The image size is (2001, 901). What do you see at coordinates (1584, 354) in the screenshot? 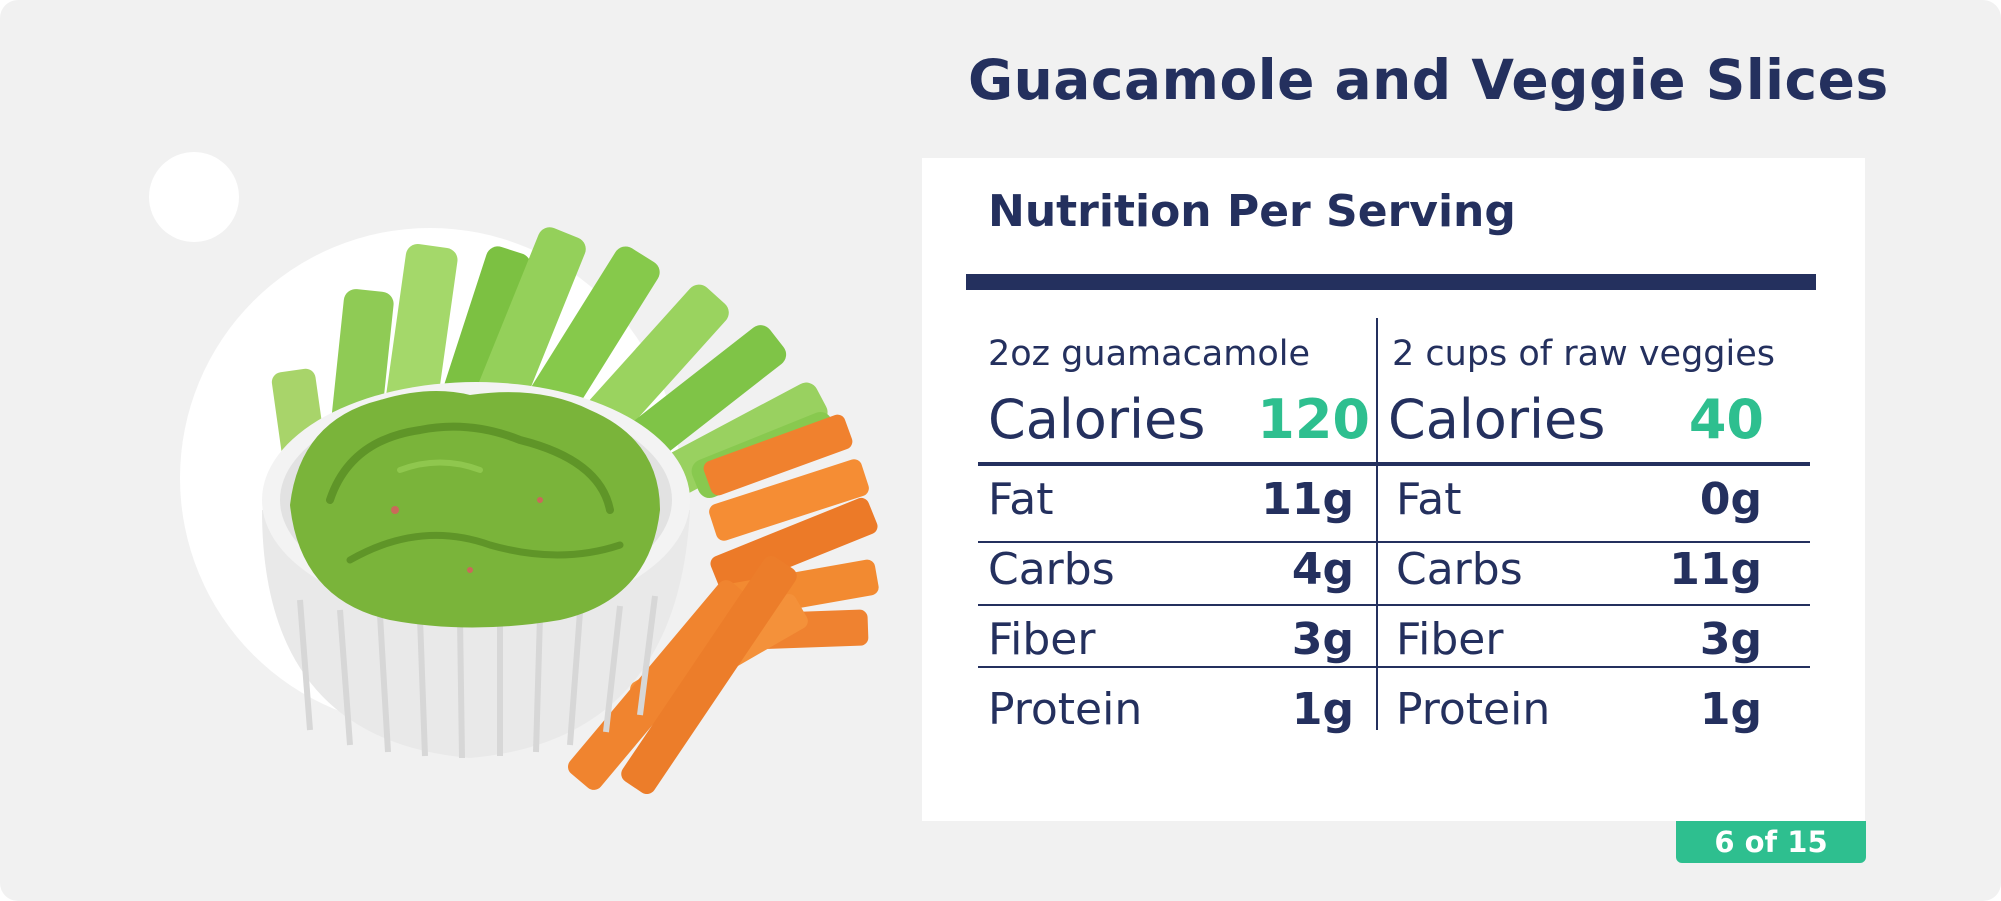
I see `serving-size: 2 cups of raw veggies` at bounding box center [1584, 354].